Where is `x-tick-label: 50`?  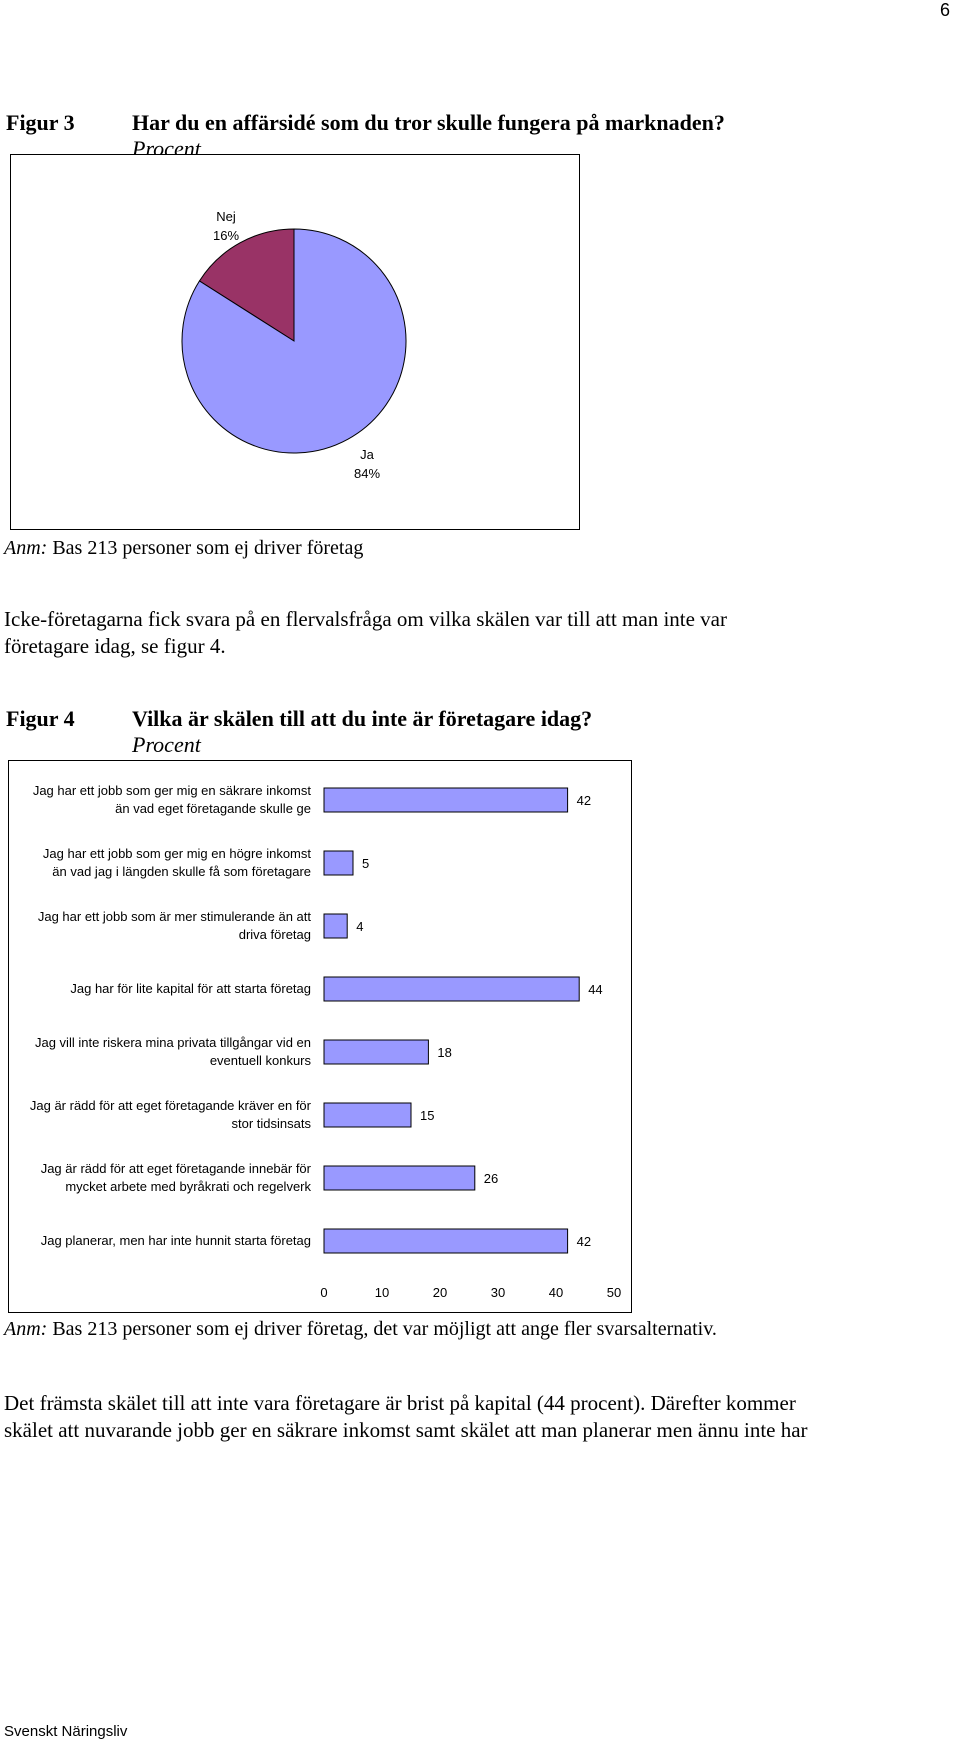
x-tick-label: 50 is located at coordinates (614, 1292).